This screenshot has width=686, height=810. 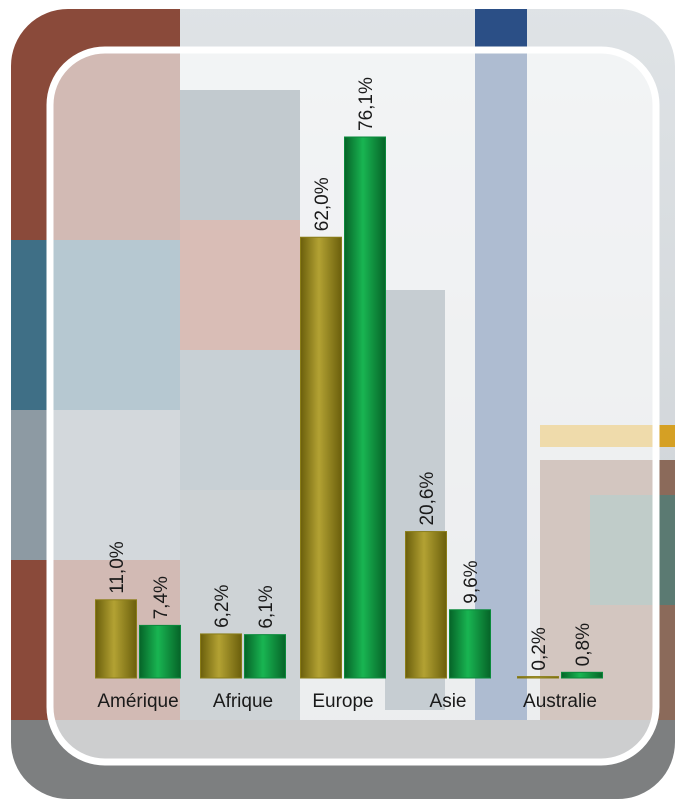 What do you see at coordinates (222, 606) in the screenshot?
I see `value-label: 6,2%` at bounding box center [222, 606].